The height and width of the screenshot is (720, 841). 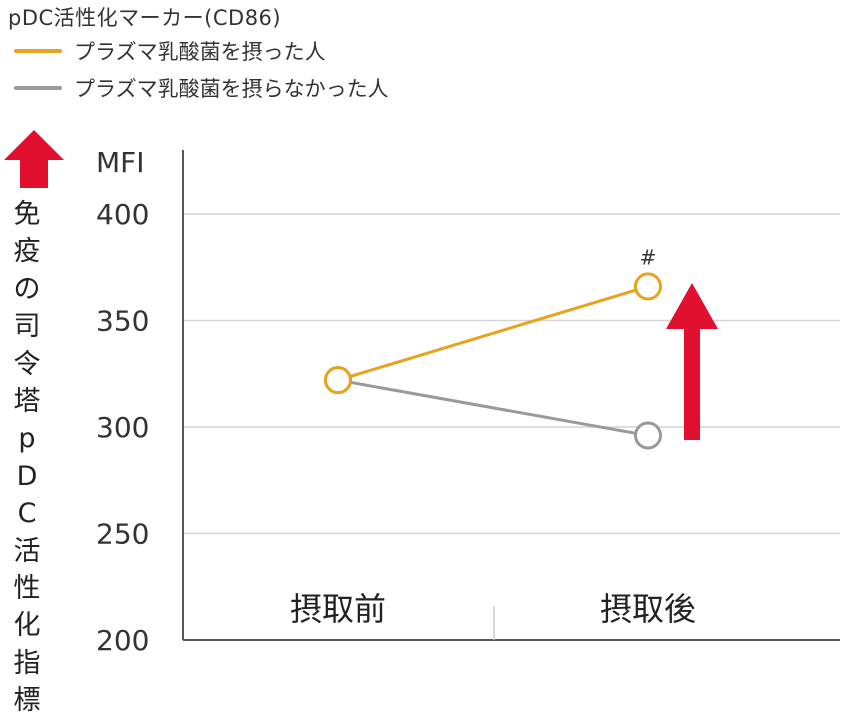 I want to click on chart-title: pDC活性化マーカー(CD86), so click(x=145, y=18).